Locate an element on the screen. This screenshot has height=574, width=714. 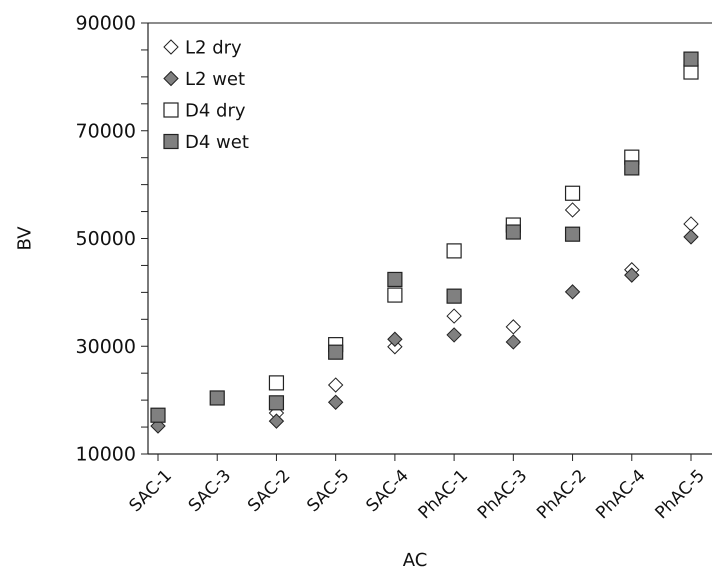
y-tick-label: 50000 is located at coordinates (106, 239).